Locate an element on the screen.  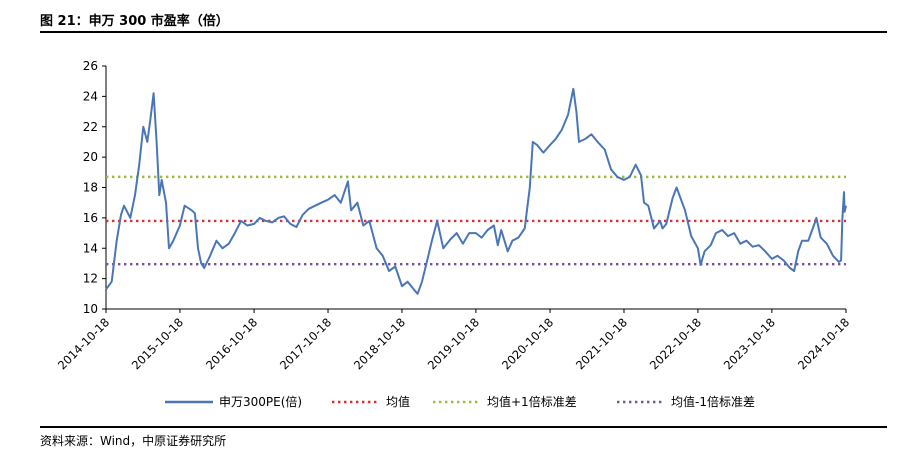
source-note: 资料来源：Wind，中原证券研究所 is located at coordinates (133, 441).